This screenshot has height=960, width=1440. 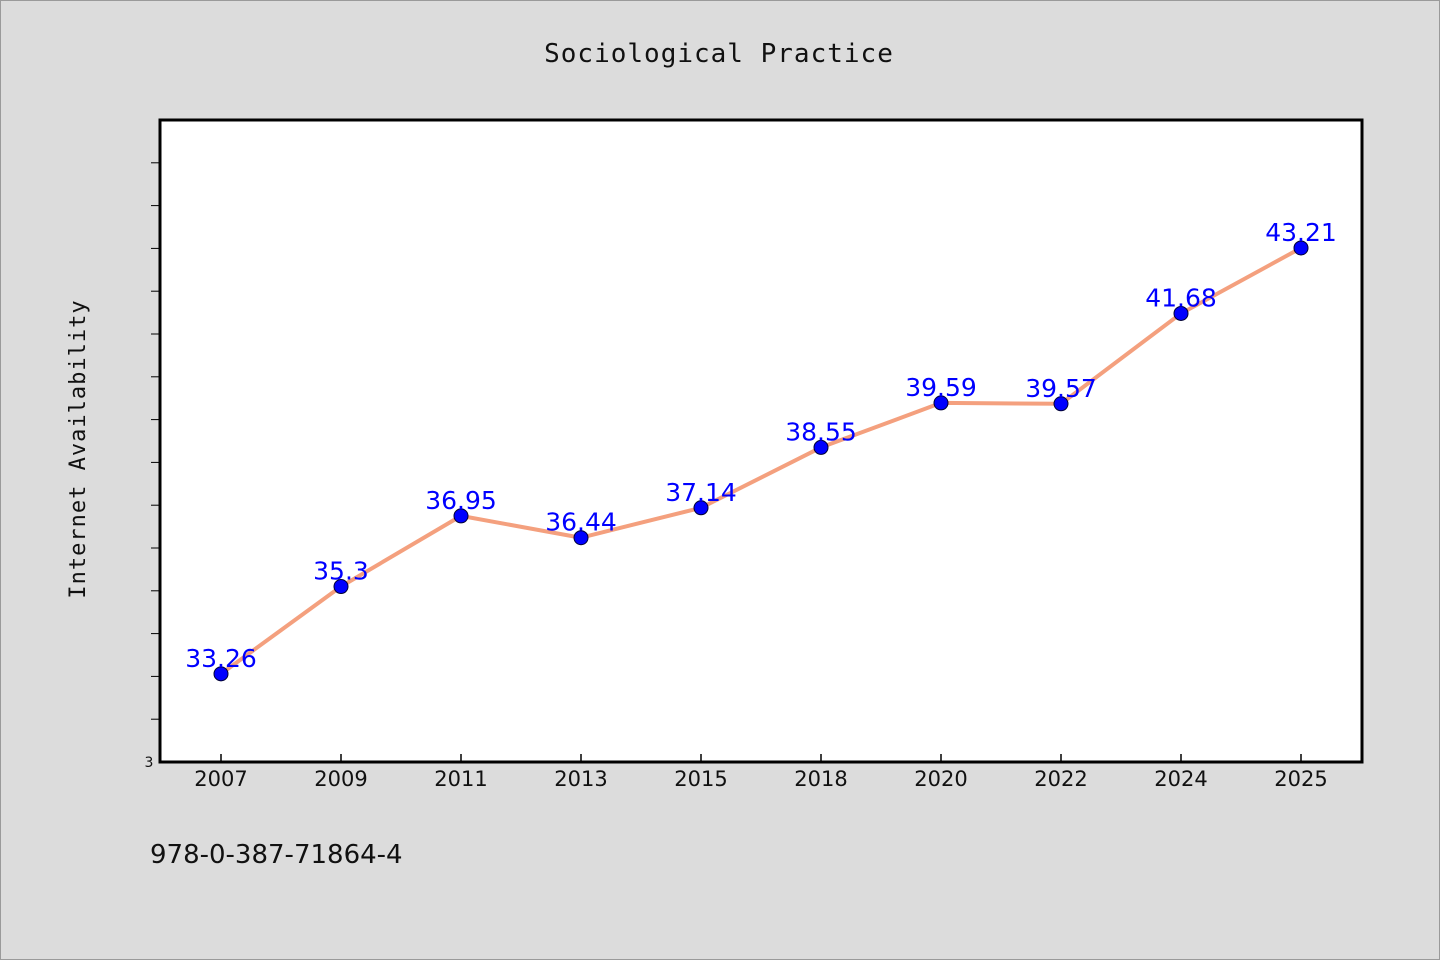 What do you see at coordinates (940, 779) in the screenshot?
I see `x-tick-label: 2020` at bounding box center [940, 779].